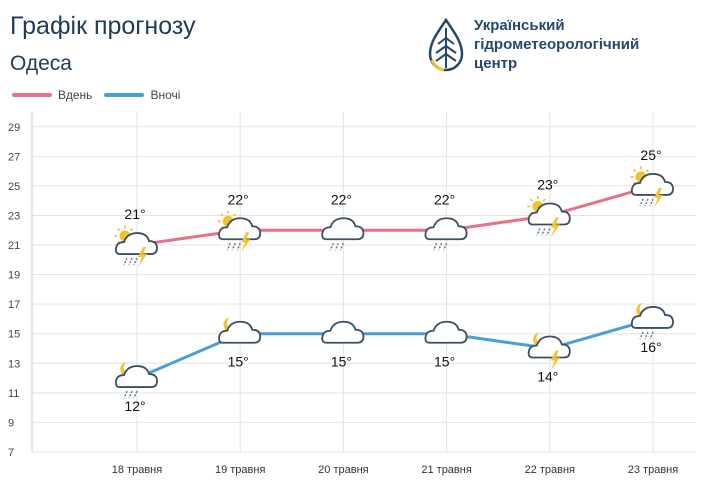 The image size is (703, 494). Describe the element at coordinates (102, 95) in the screenshot. I see `chart-legend: Вдень Вночі` at that location.